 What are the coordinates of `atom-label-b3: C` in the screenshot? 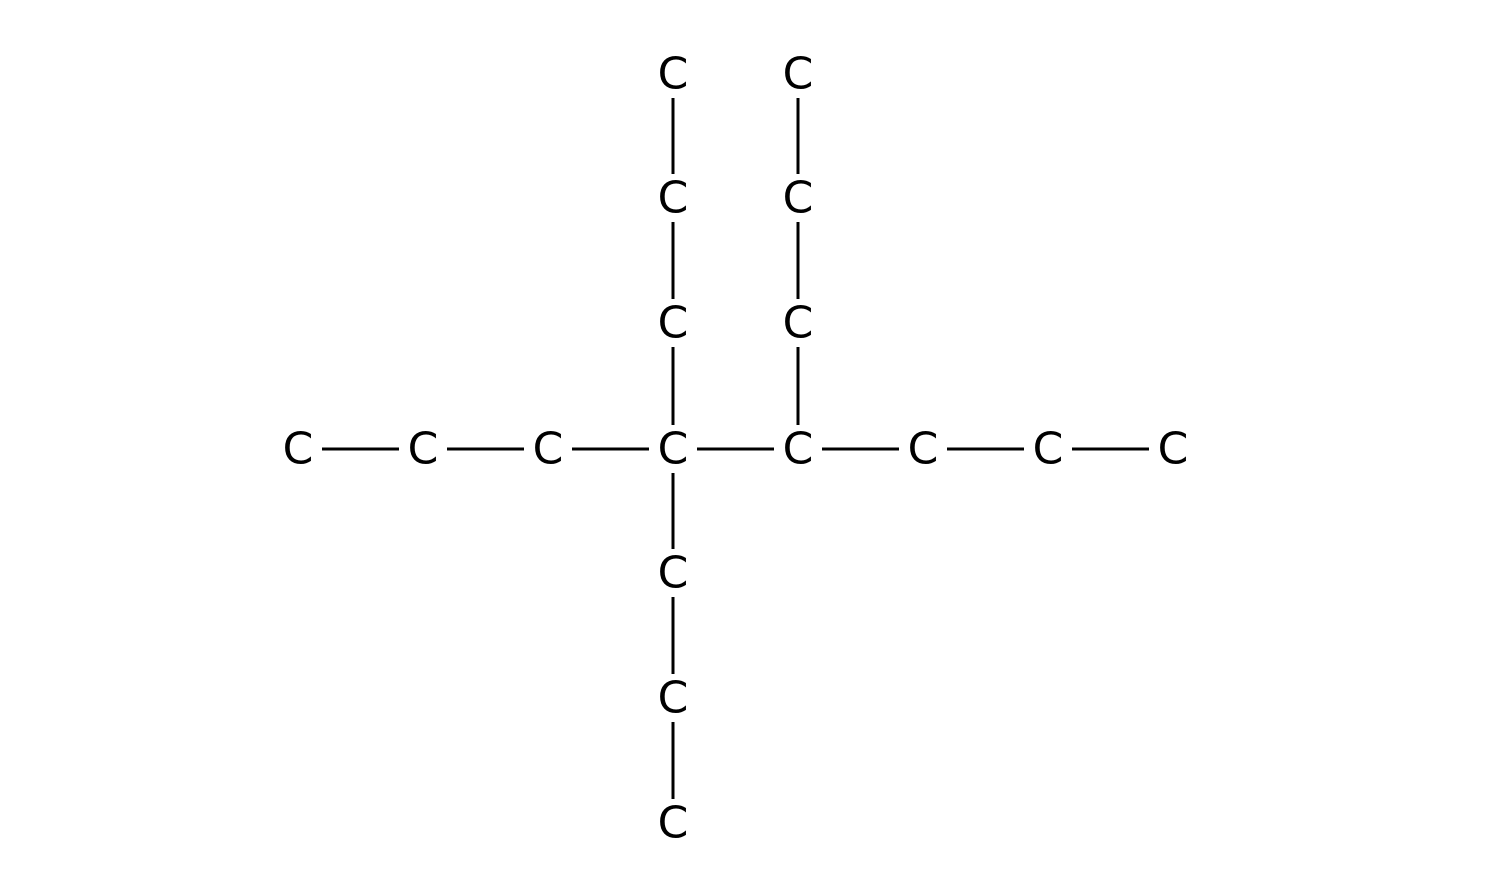 It's located at (798, 323).